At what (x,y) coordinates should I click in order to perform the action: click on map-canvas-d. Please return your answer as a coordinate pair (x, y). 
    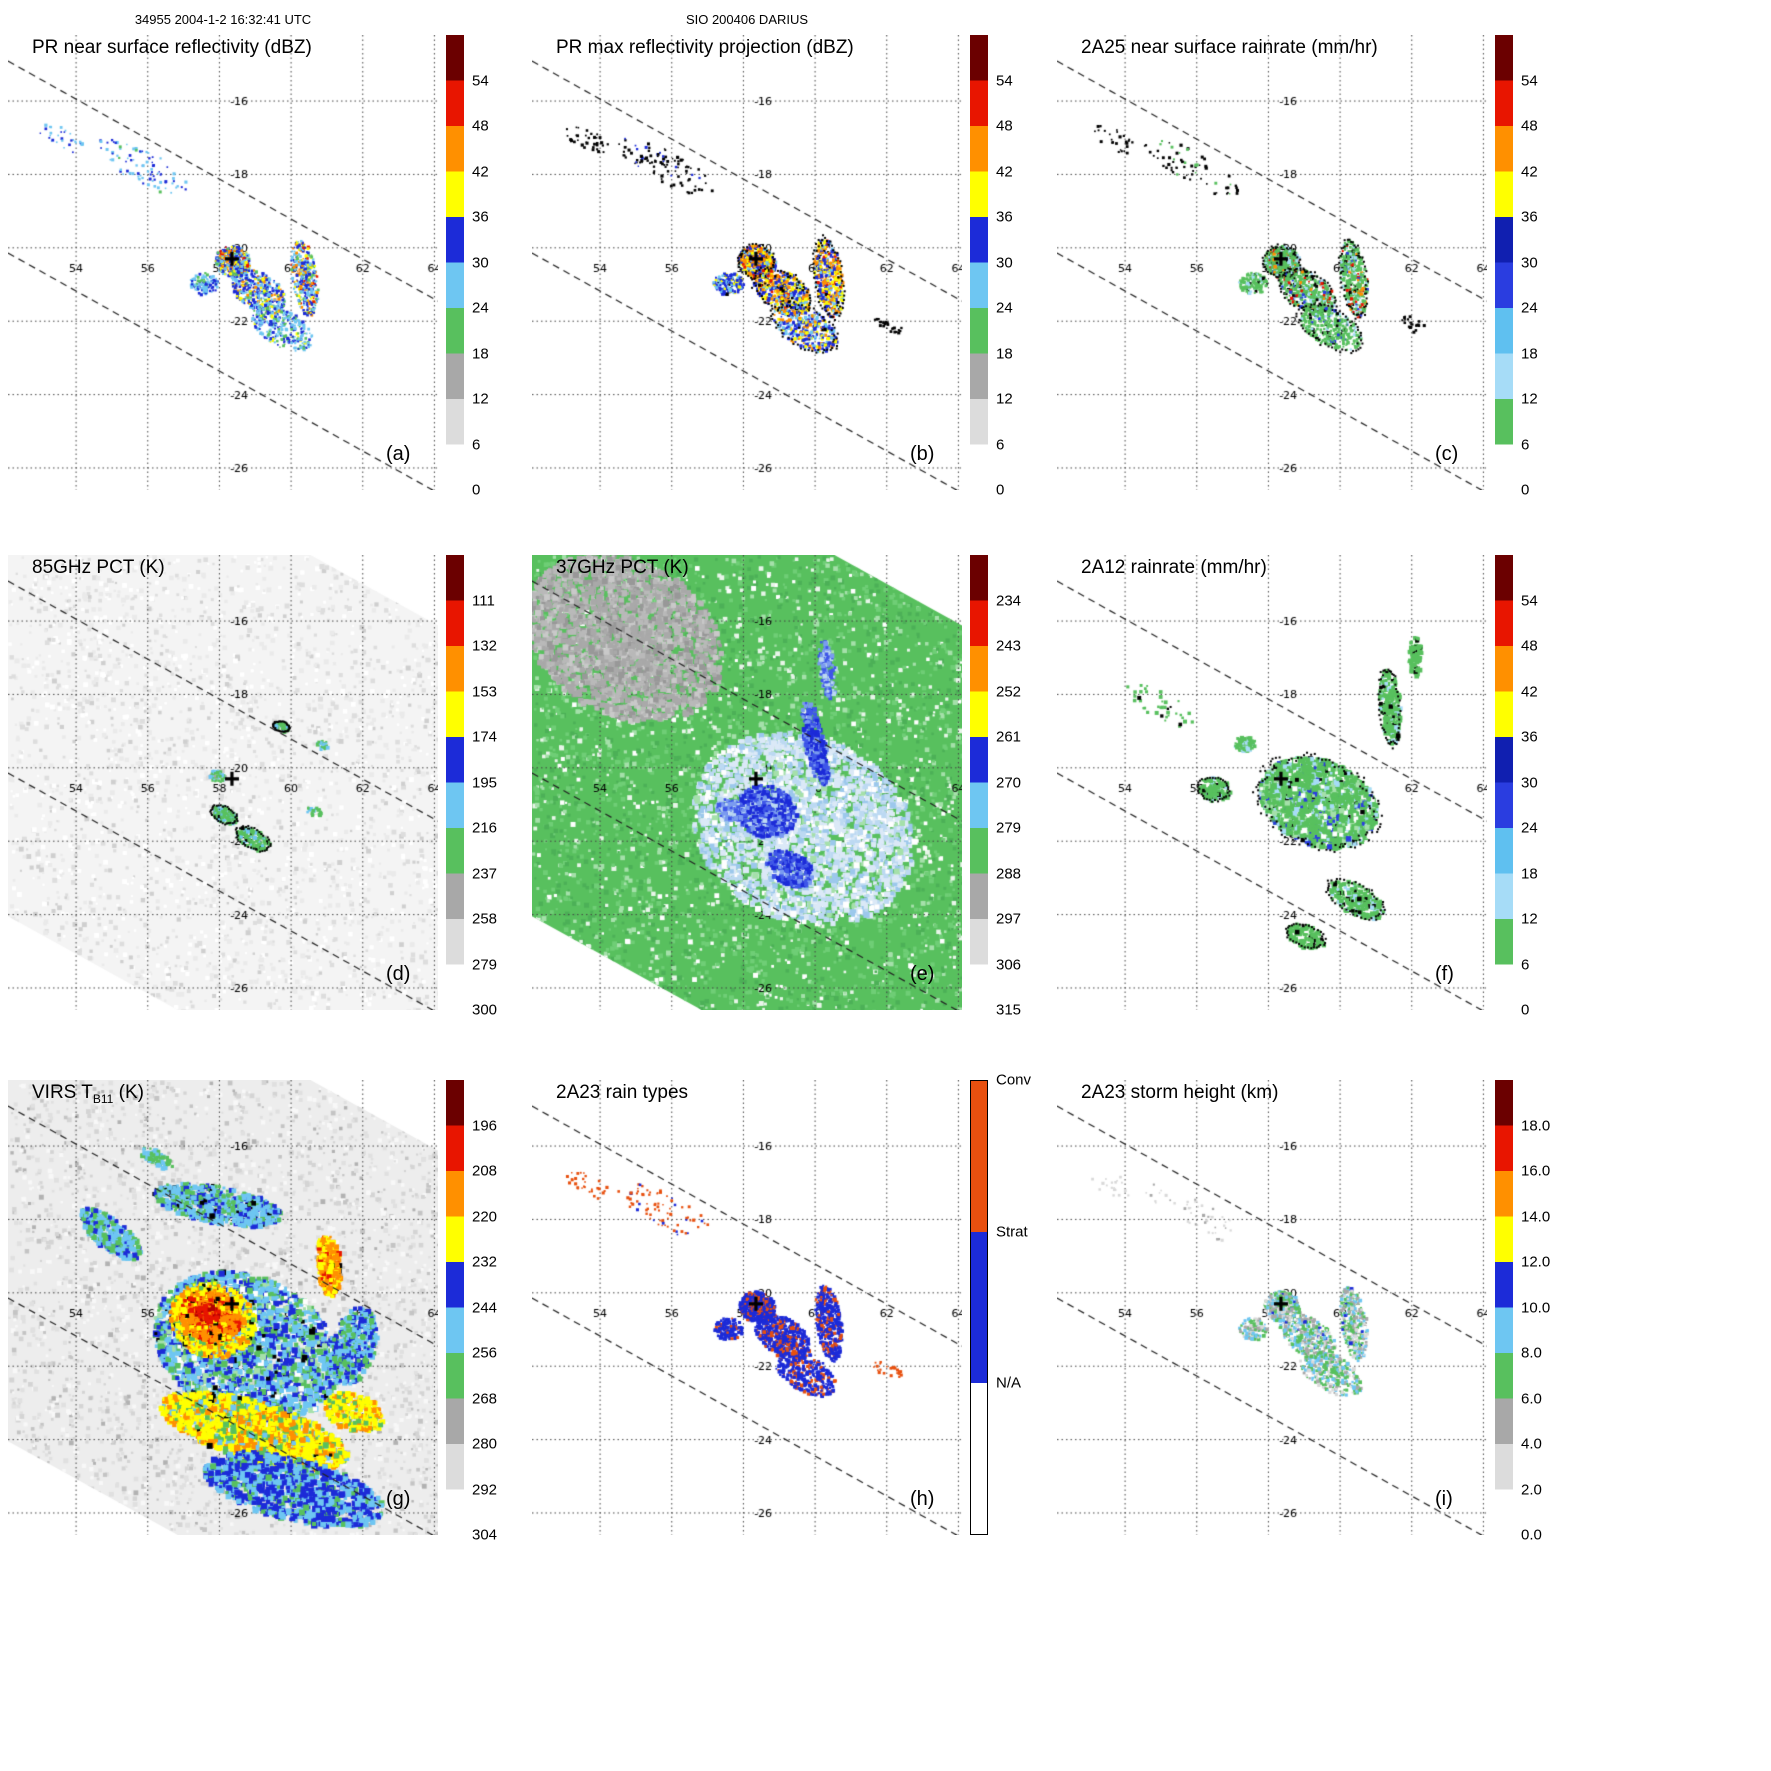
    Looking at the image, I should click on (223, 782).